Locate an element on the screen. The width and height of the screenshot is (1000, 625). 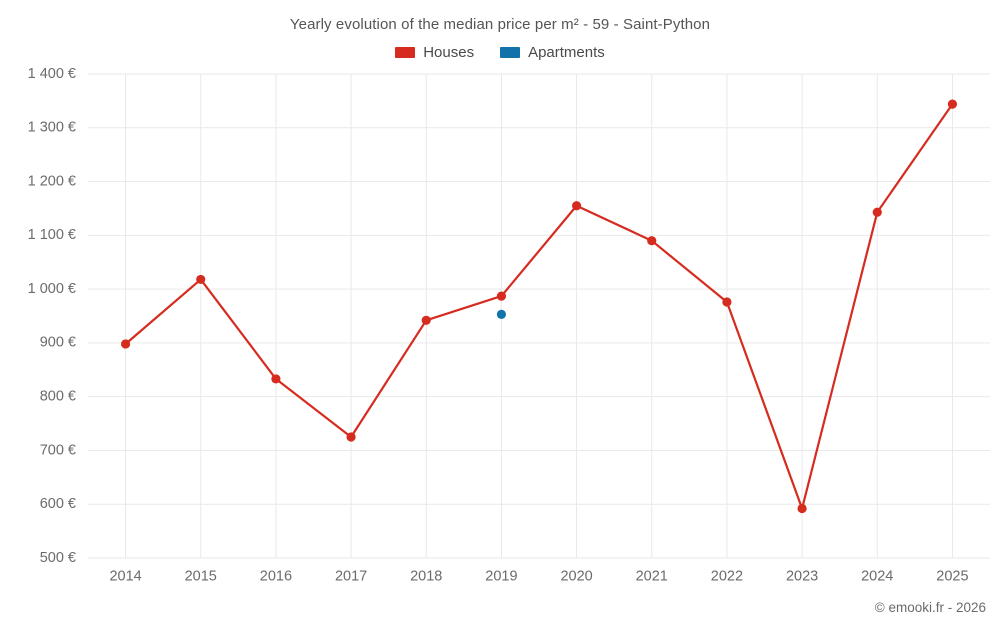
chart-legend: Houses Apartments is located at coordinates (500, 52).